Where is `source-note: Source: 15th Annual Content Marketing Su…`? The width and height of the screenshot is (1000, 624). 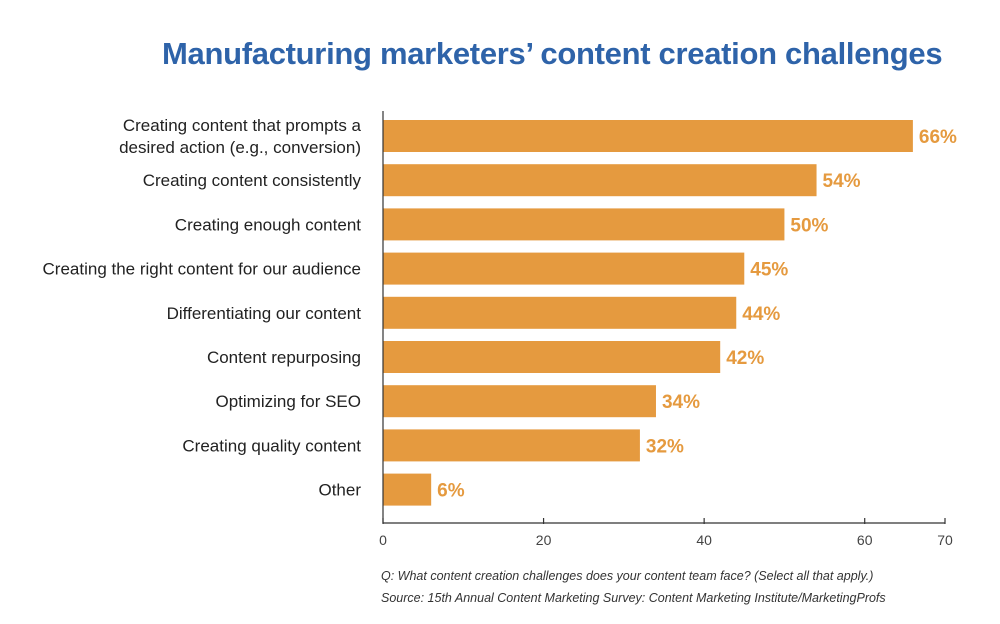 source-note: Source: 15th Annual Content Marketing Su… is located at coordinates (633, 598).